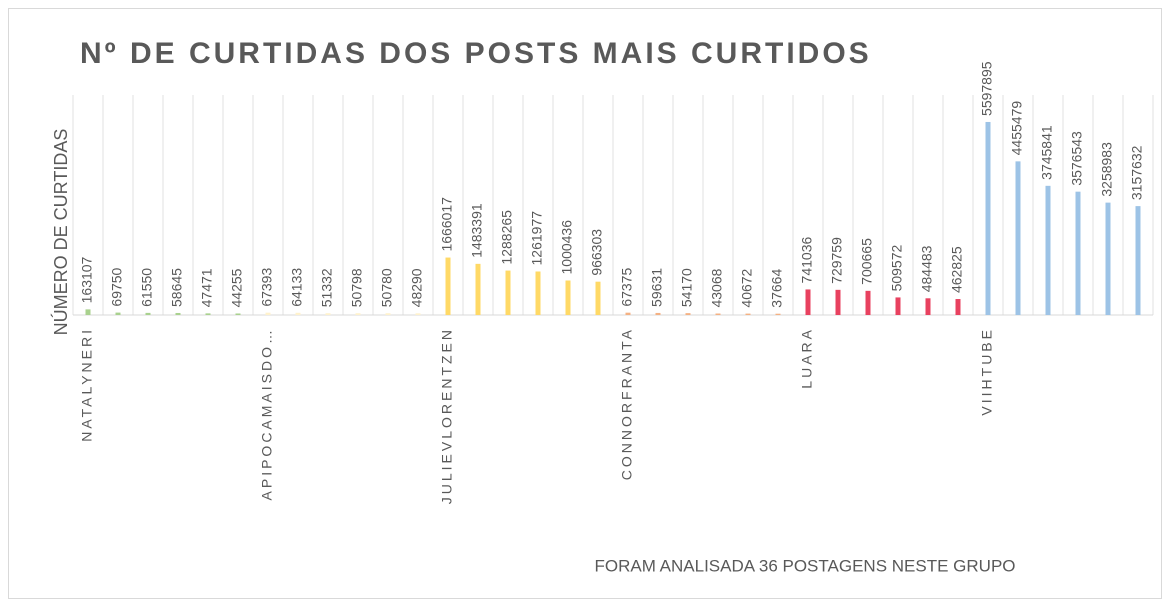 This screenshot has width=1170, height=607. Describe the element at coordinates (807, 358) in the screenshot. I see `x-tick-label: LUARA` at that location.